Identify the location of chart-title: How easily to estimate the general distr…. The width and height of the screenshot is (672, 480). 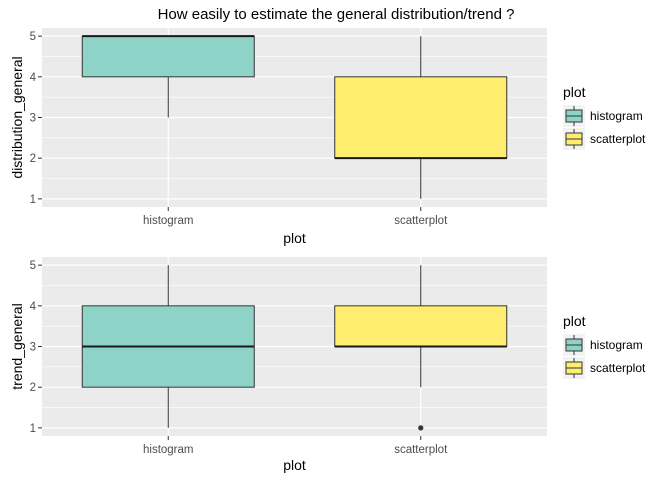
(336, 14).